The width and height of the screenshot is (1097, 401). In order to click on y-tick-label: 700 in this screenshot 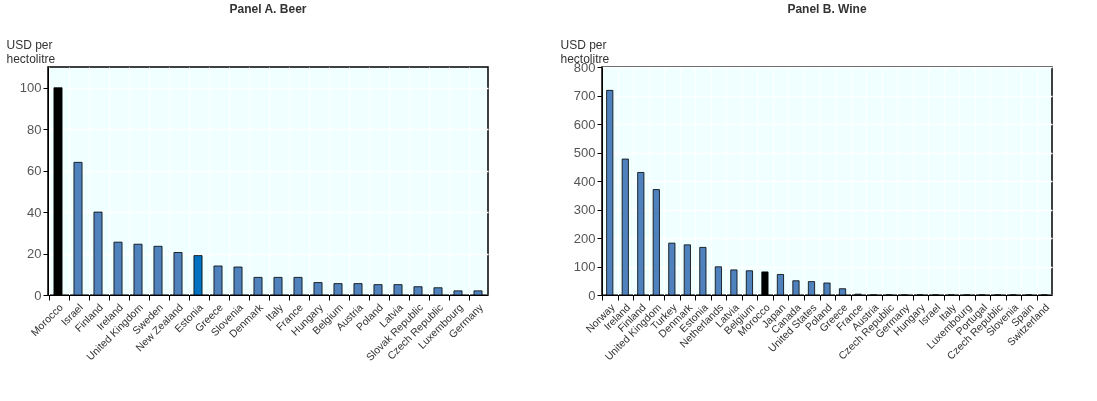, I will do `click(584, 95)`.